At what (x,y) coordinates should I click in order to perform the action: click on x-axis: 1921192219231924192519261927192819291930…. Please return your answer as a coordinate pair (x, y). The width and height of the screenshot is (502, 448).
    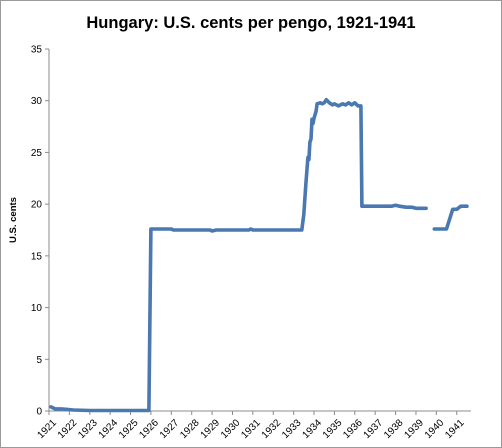
    Looking at the image, I should click on (253, 425).